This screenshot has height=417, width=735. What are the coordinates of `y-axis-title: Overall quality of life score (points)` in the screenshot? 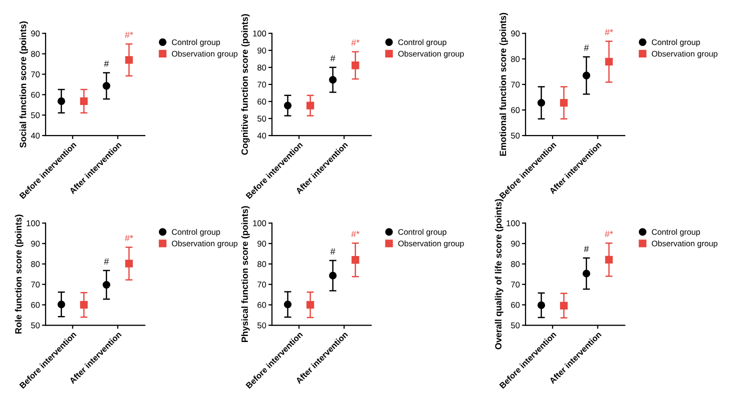 It's located at (499, 274).